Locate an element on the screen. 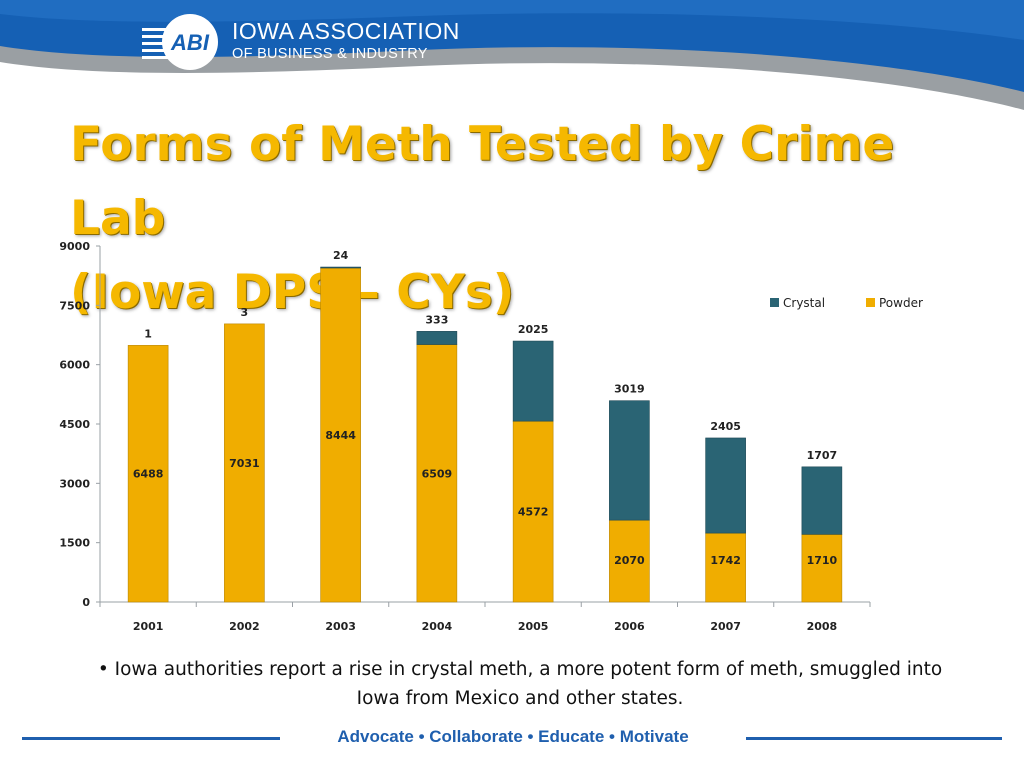 This screenshot has height=768, width=1024. x-tick-label-2008: 2008 is located at coordinates (822, 626).